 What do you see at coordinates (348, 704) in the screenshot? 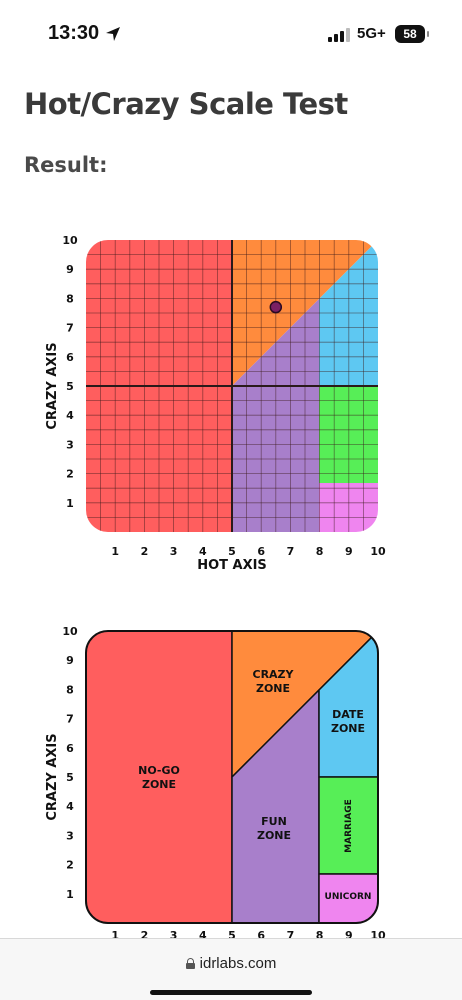
I see `zone-date` at bounding box center [348, 704].